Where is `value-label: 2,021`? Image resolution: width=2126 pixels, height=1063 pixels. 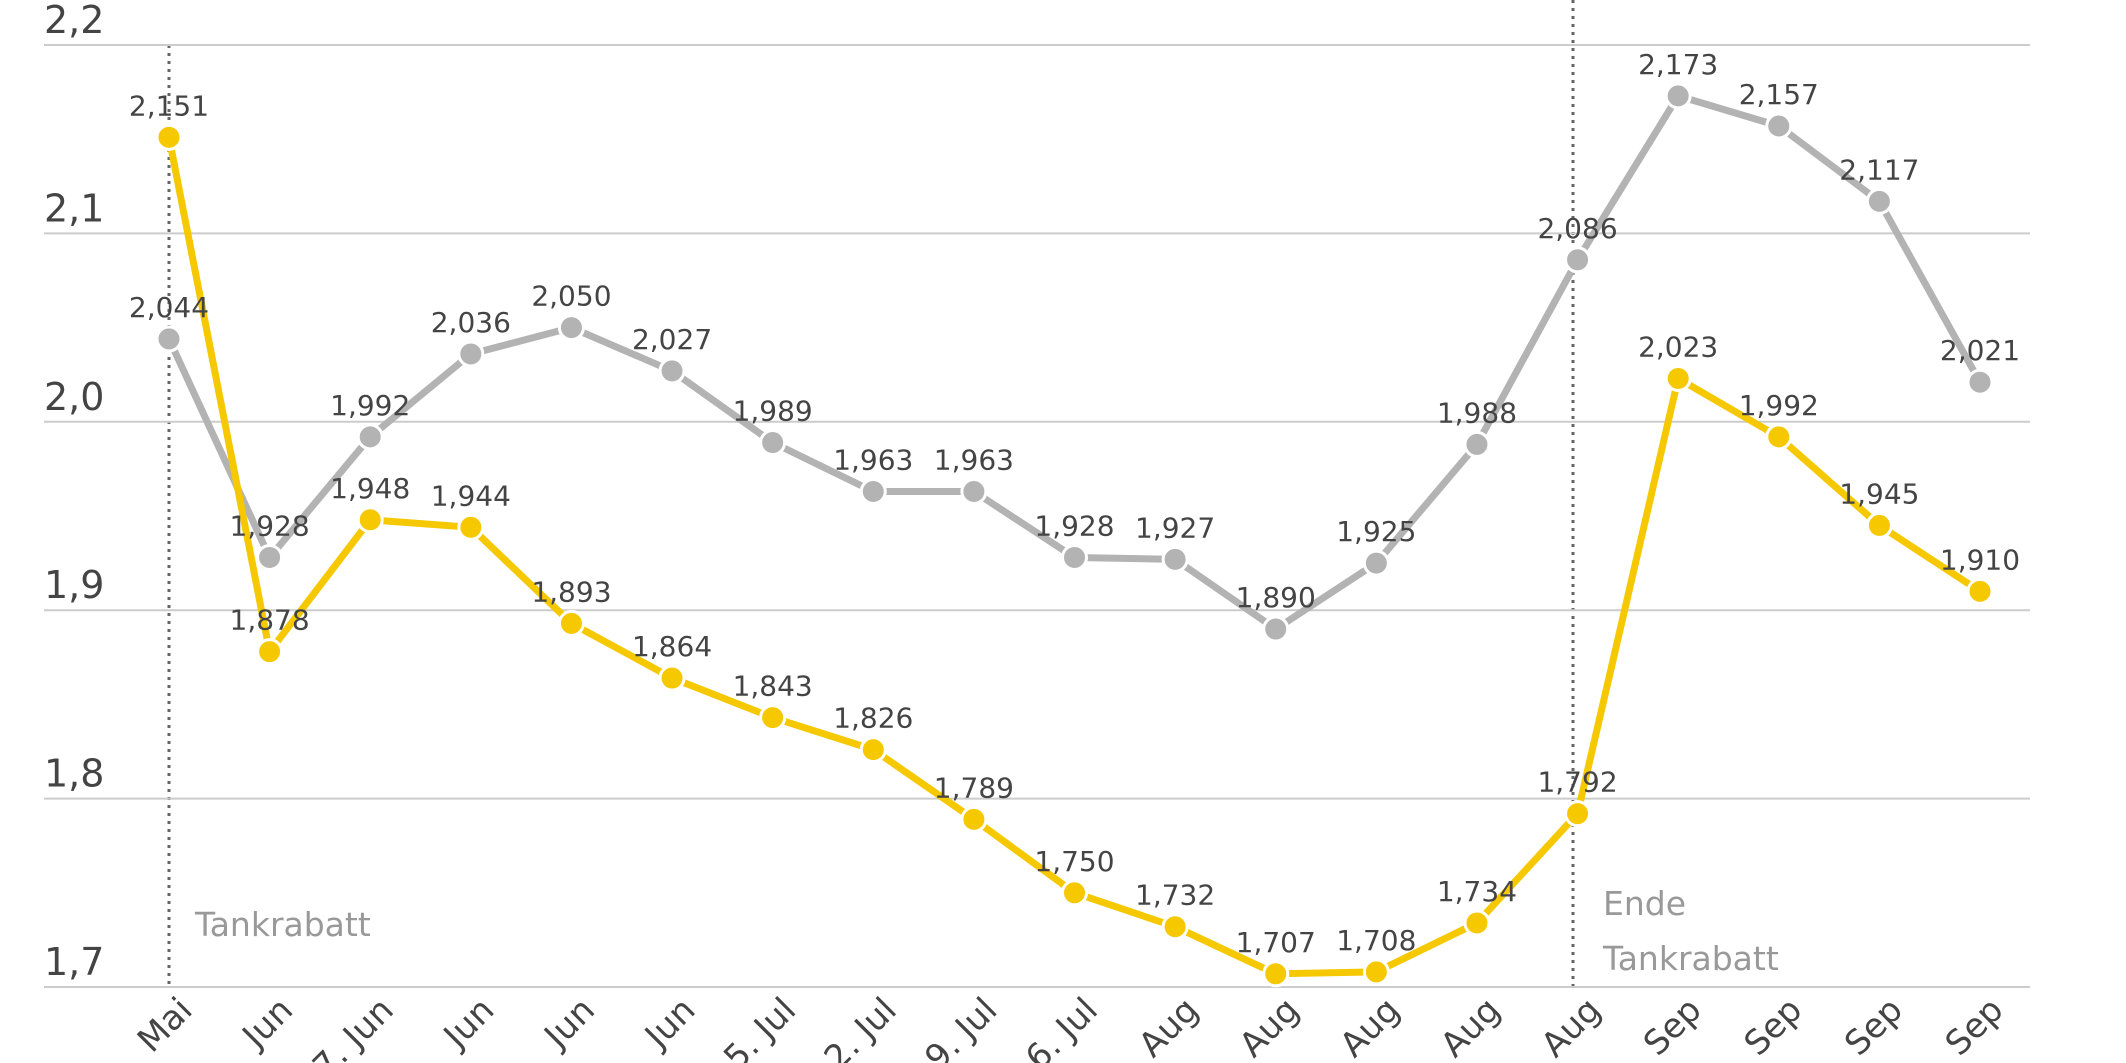
value-label: 2,021 is located at coordinates (1980, 350).